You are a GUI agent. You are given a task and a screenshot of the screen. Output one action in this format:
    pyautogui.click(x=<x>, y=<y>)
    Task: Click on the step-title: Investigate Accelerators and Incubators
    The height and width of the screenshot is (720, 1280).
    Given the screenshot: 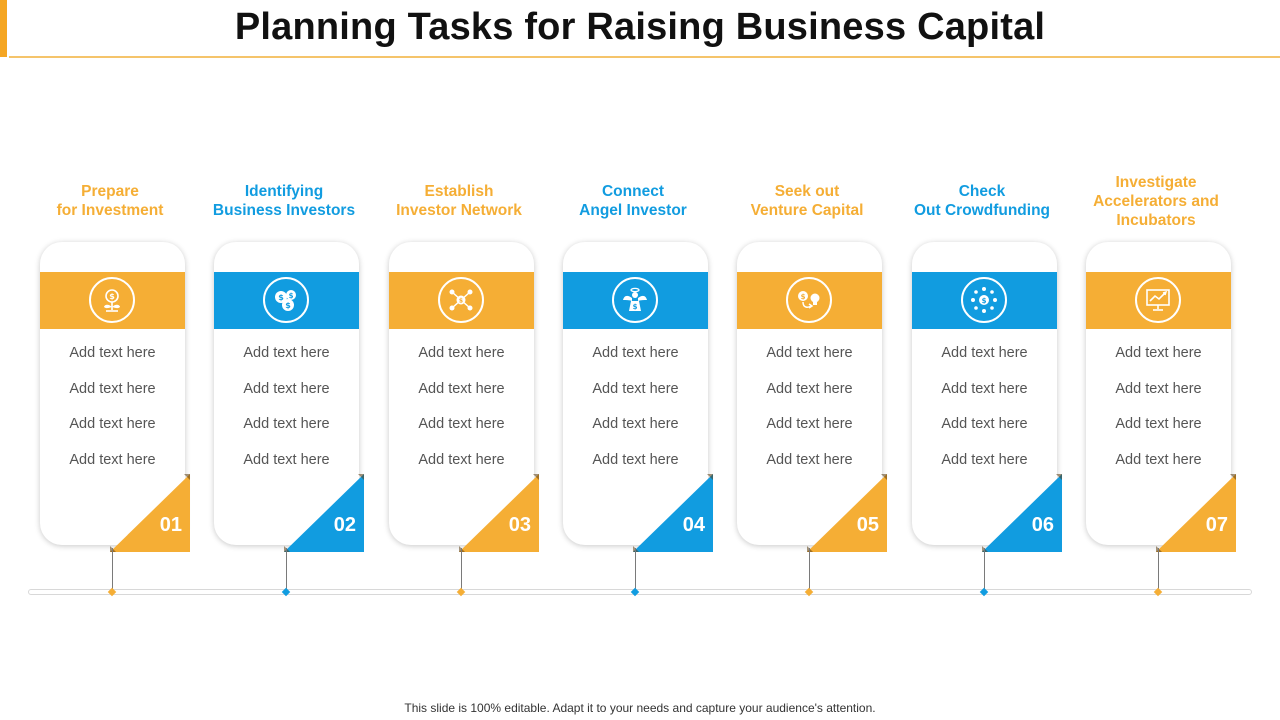 What is the action you would take?
    pyautogui.click(x=1156, y=201)
    